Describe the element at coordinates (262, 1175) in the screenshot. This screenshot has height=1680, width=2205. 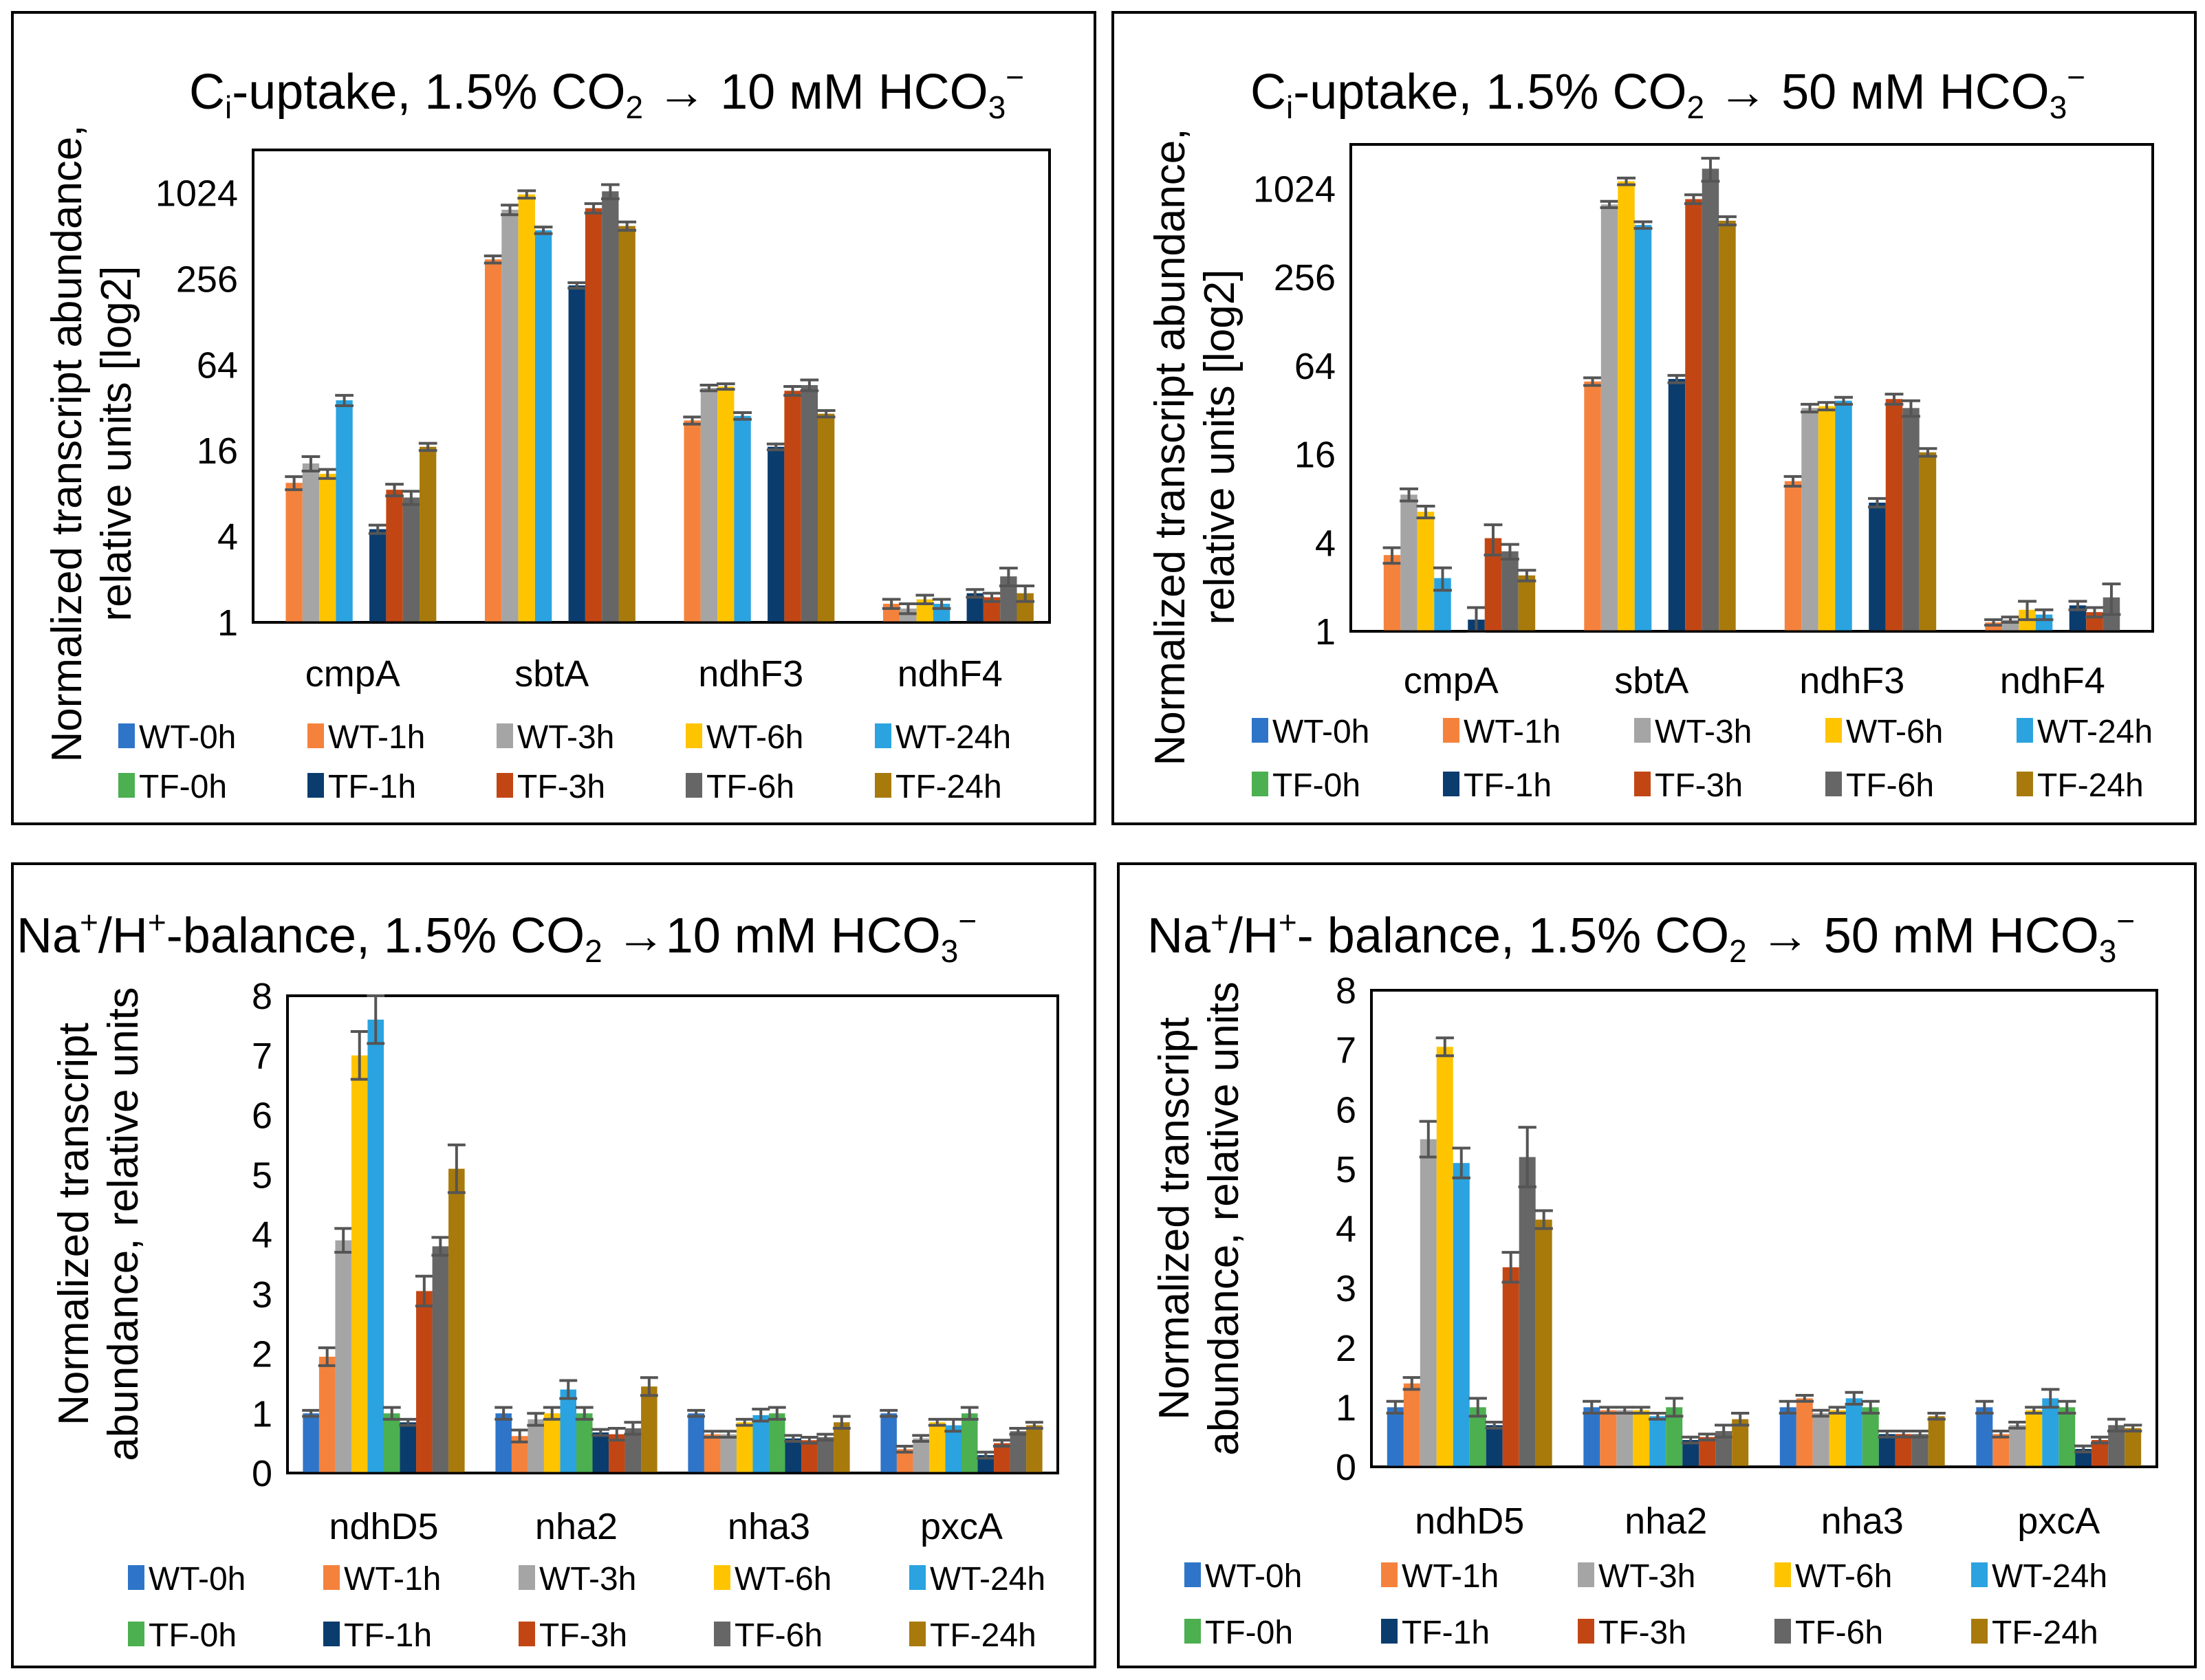
I see `y-tick-label: 5` at that location.